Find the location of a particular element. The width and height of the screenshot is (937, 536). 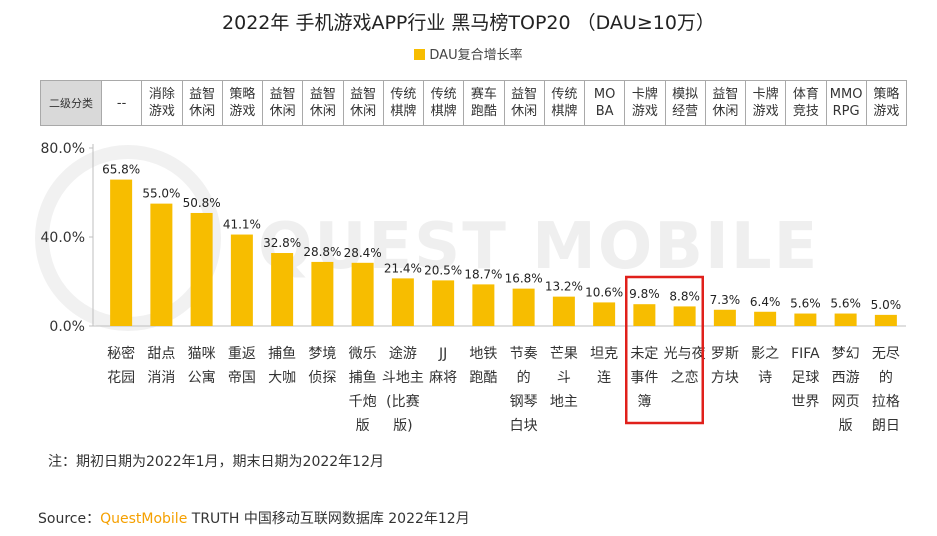

category-label: 坦克连 is located at coordinates (604, 366).